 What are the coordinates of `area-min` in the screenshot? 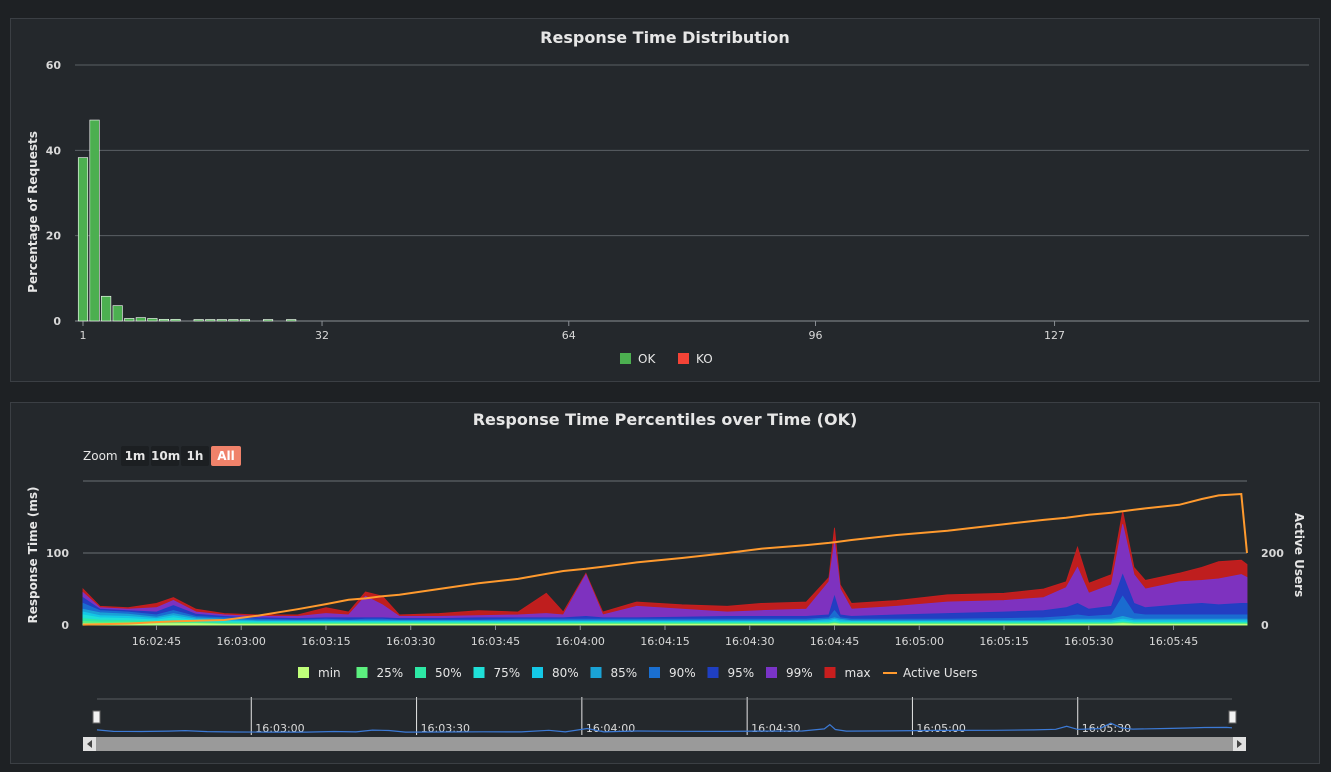 It's located at (665, 624).